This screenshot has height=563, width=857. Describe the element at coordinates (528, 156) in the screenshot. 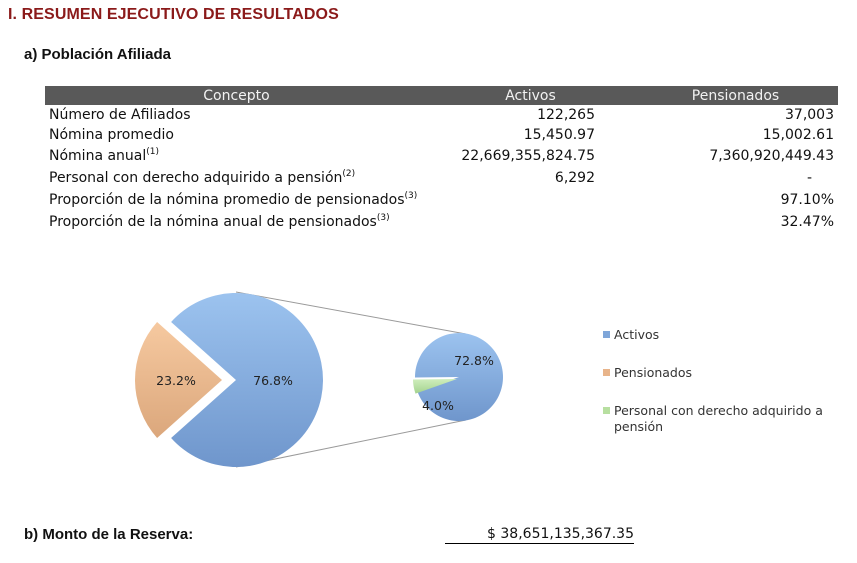

I see `row-activos: 22,669,355,824.75` at that location.